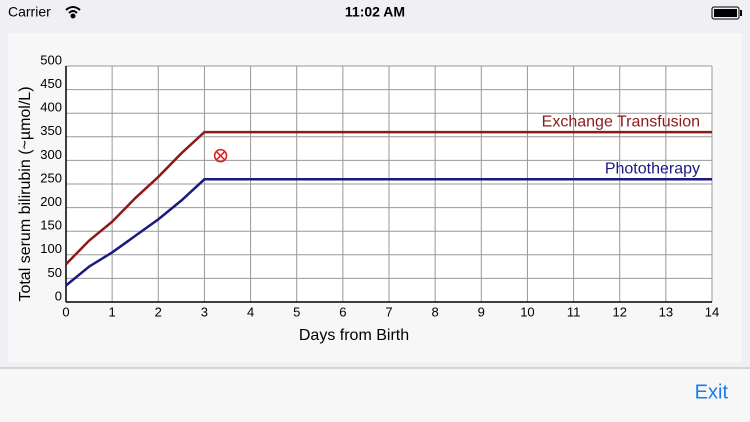 Image resolution: width=750 pixels, height=422 pixels. I want to click on marker, so click(220, 155).